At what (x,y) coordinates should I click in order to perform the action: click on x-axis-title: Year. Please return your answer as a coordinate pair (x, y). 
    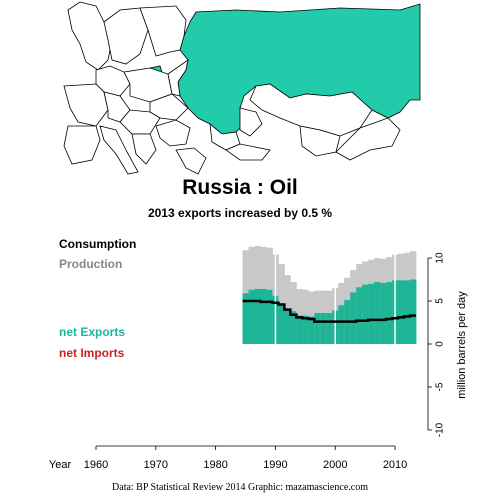
    Looking at the image, I should click on (60, 465).